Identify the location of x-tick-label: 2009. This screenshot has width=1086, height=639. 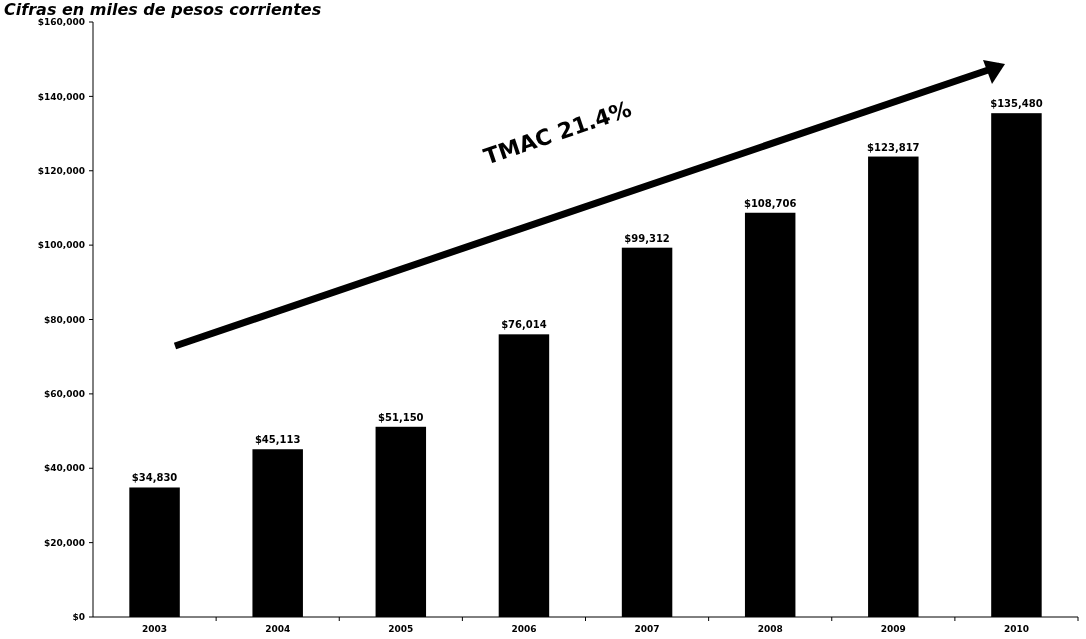
(893, 629).